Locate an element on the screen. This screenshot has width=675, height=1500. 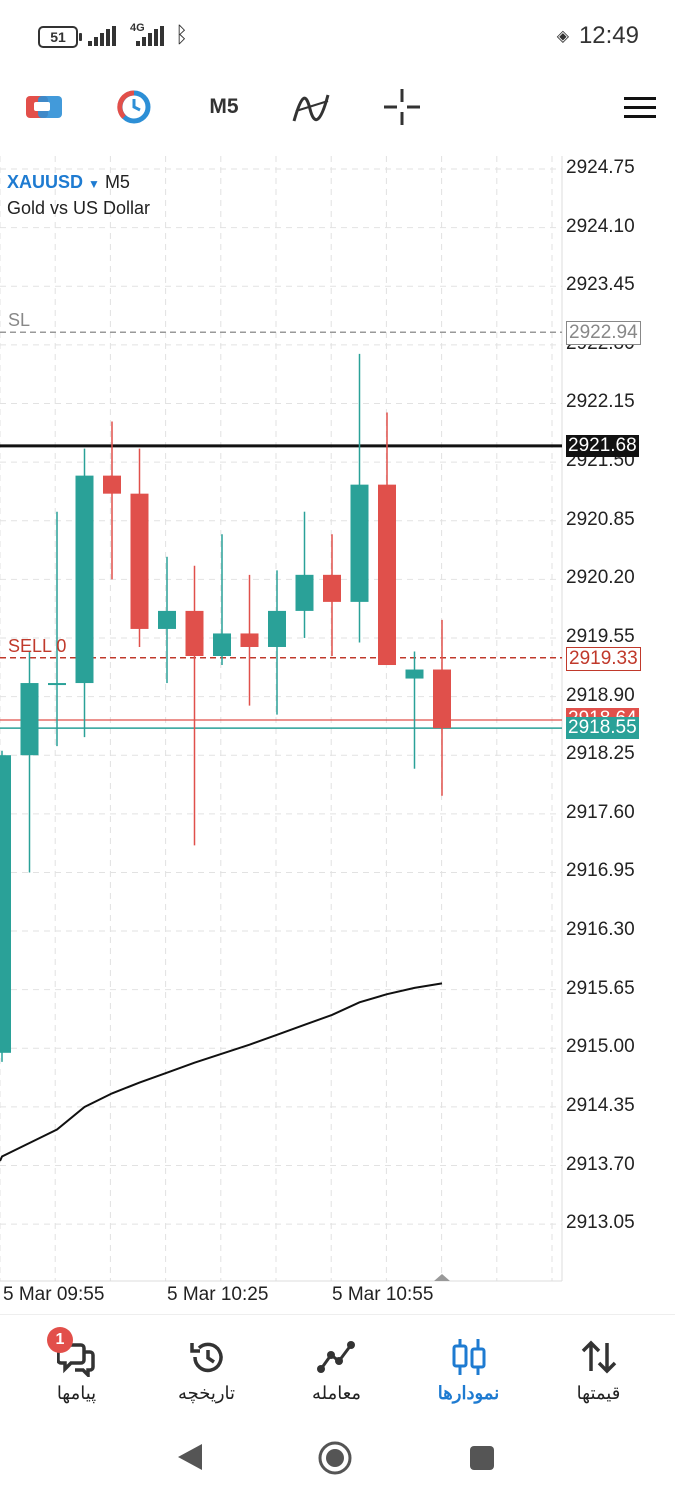
messages-badge: 1 is located at coordinates (60, 1340).